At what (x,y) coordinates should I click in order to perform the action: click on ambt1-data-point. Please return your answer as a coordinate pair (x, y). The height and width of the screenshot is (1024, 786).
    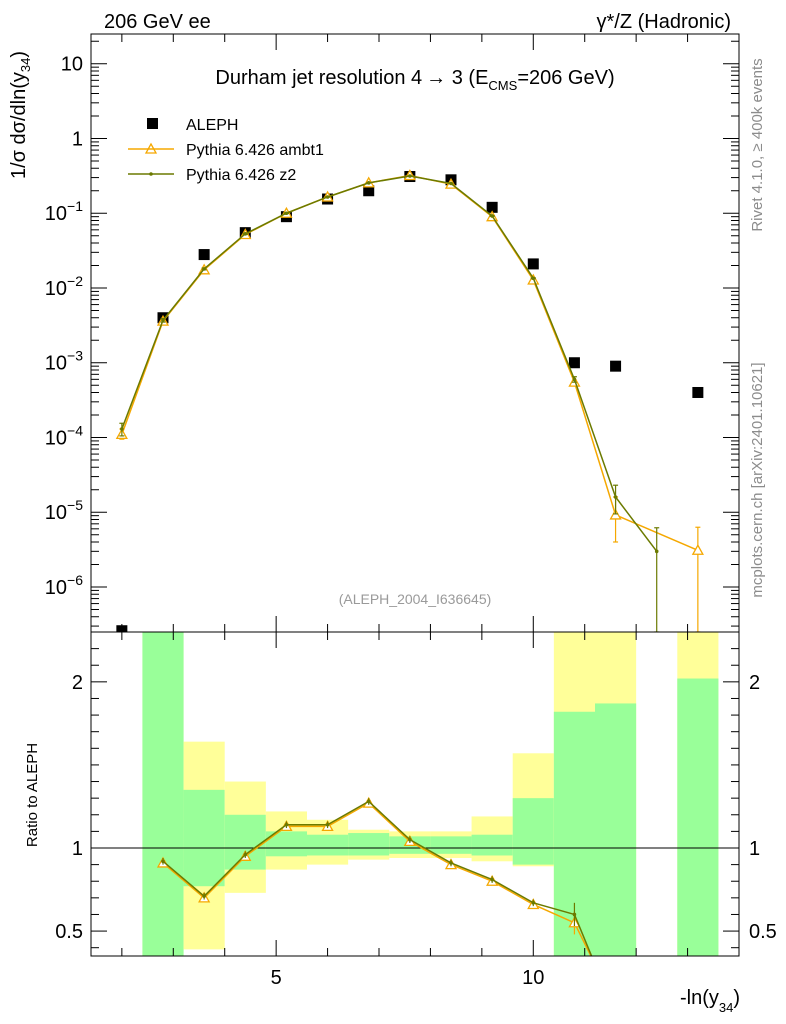
    Looking at the image, I should click on (697, 549).